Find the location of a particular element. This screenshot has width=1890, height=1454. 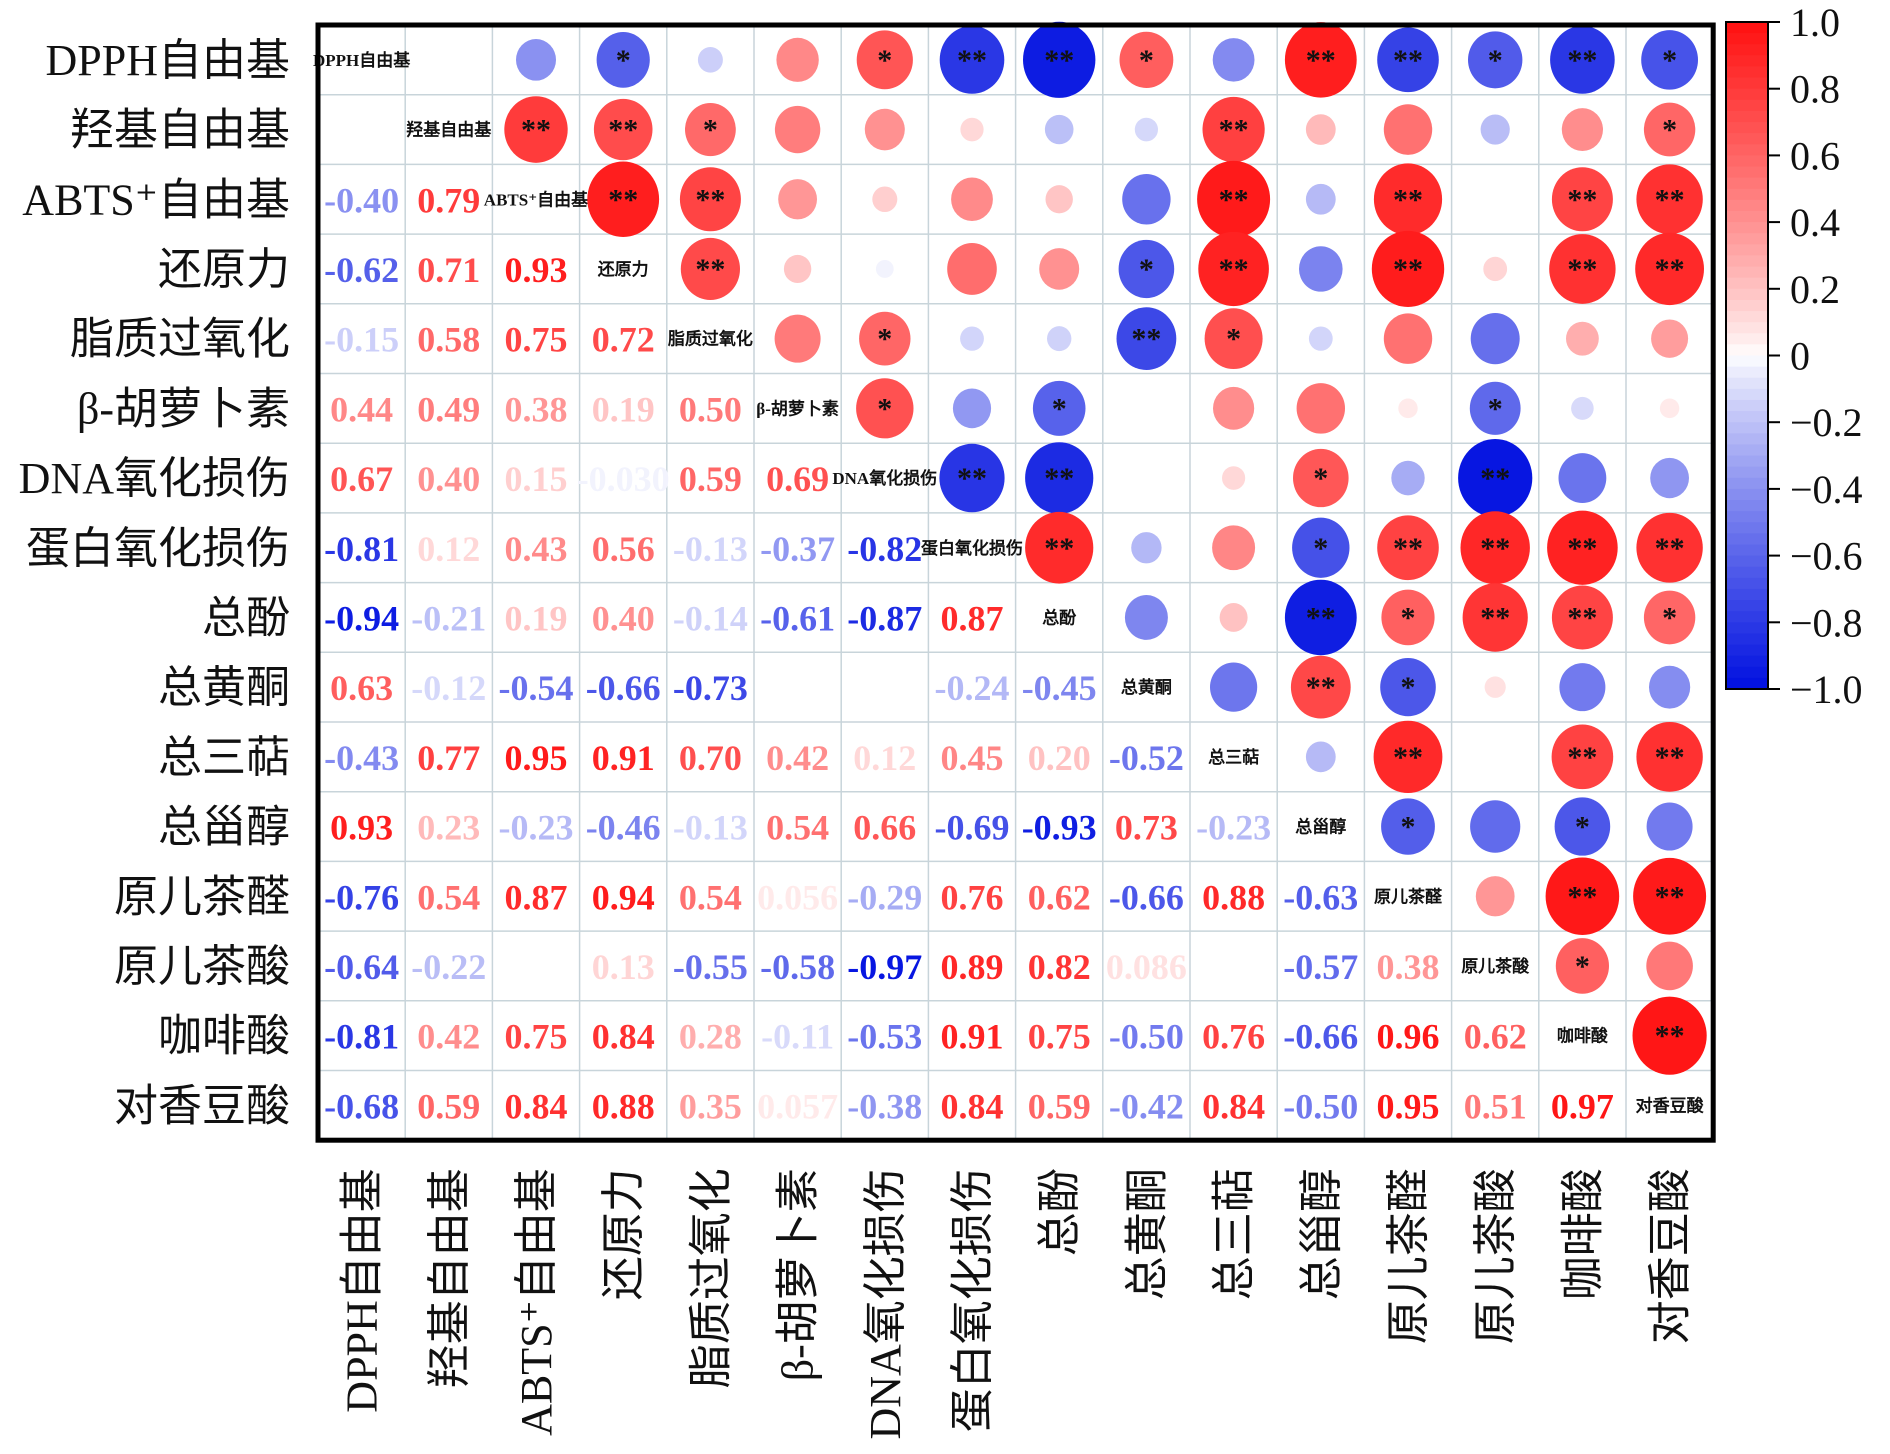

correlation-value: -0.63 is located at coordinates (1320, 897).